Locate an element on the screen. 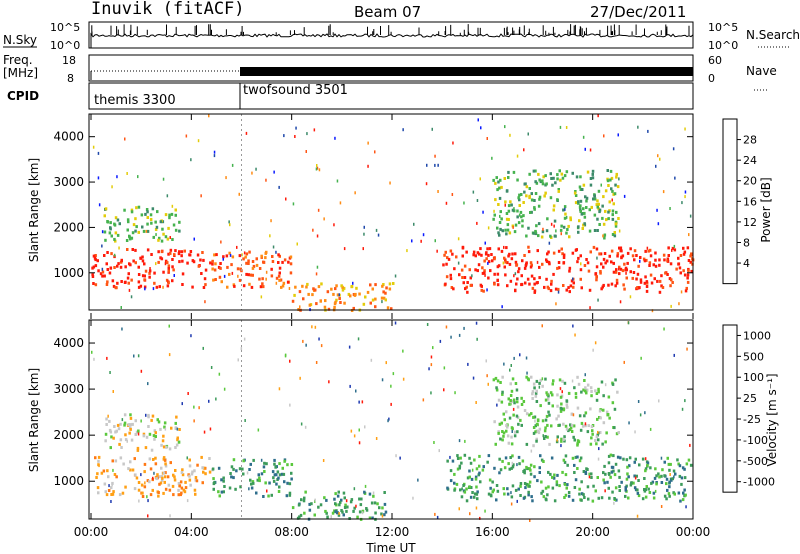 The height and width of the screenshot is (554, 800). nsky-trace is located at coordinates (392, 40).